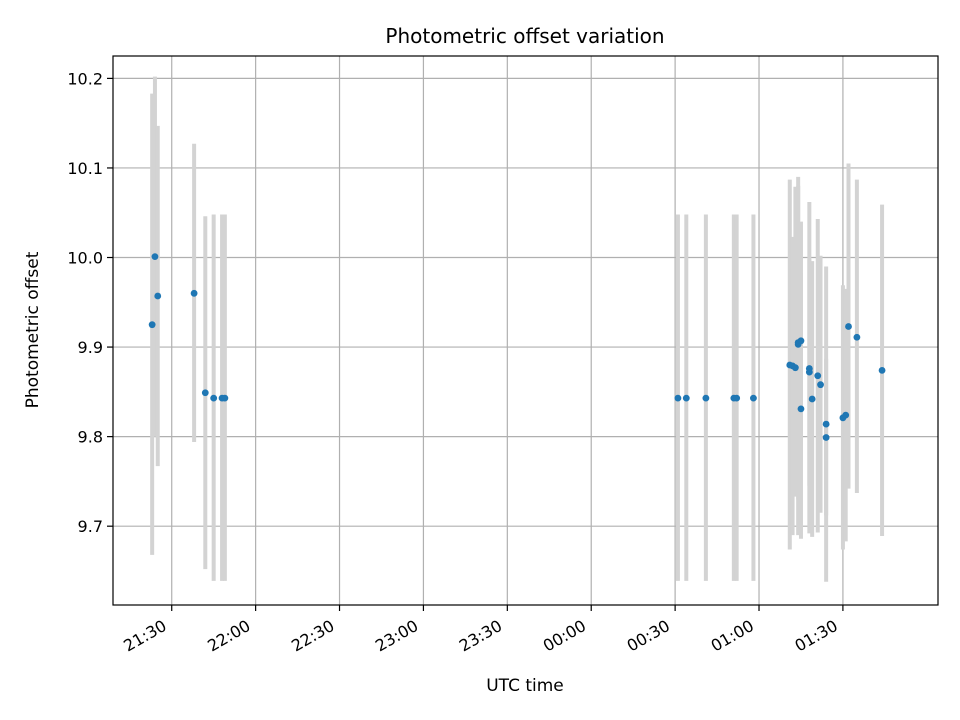 Image resolution: width=960 pixels, height=720 pixels. What do you see at coordinates (85, 168) in the screenshot?
I see `y-tick-label: 10.1` at bounding box center [85, 168].